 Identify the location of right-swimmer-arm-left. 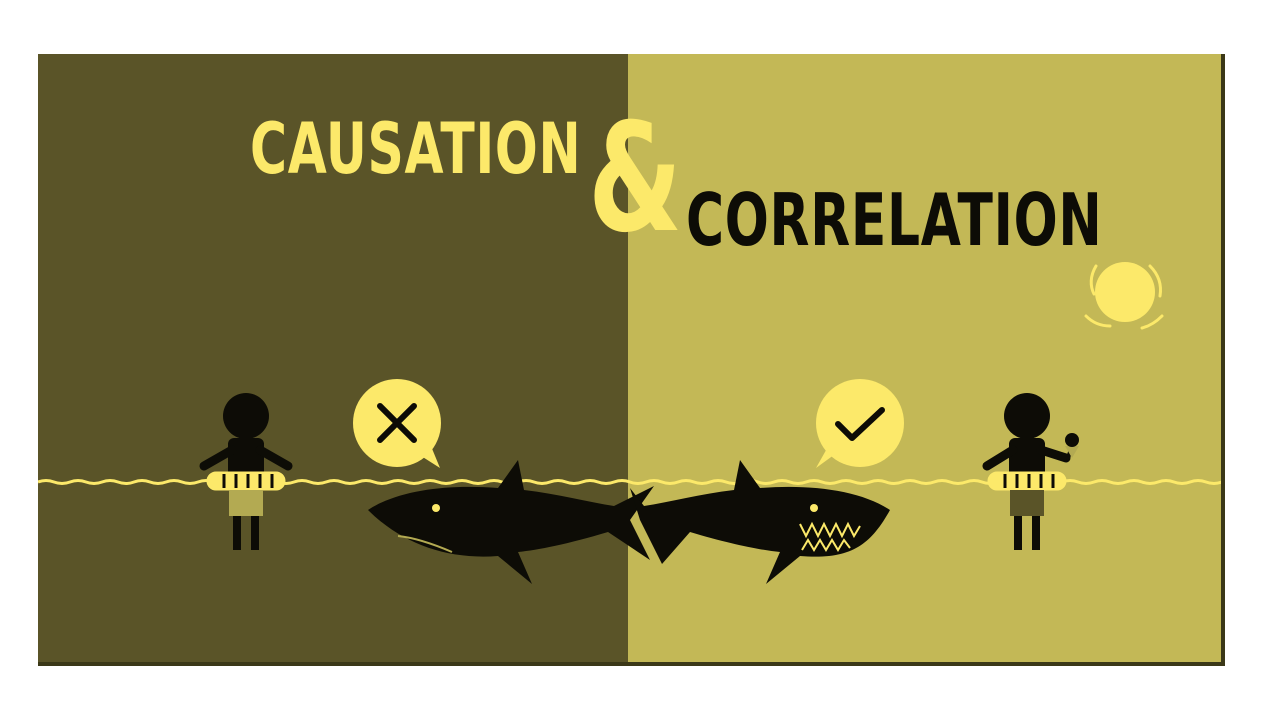
(1000, 458).